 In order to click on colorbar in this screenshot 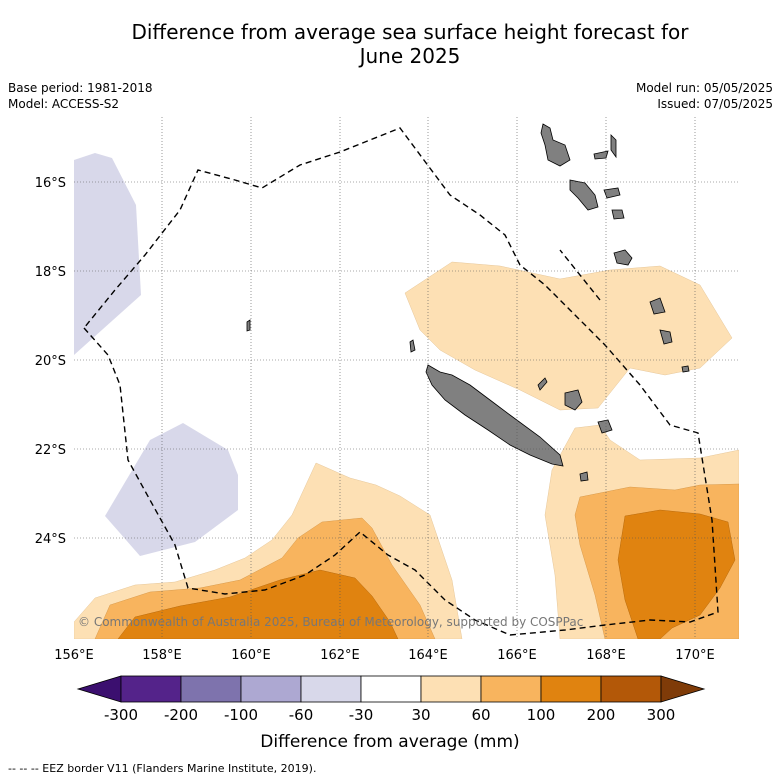, I will do `click(391, 689)`.